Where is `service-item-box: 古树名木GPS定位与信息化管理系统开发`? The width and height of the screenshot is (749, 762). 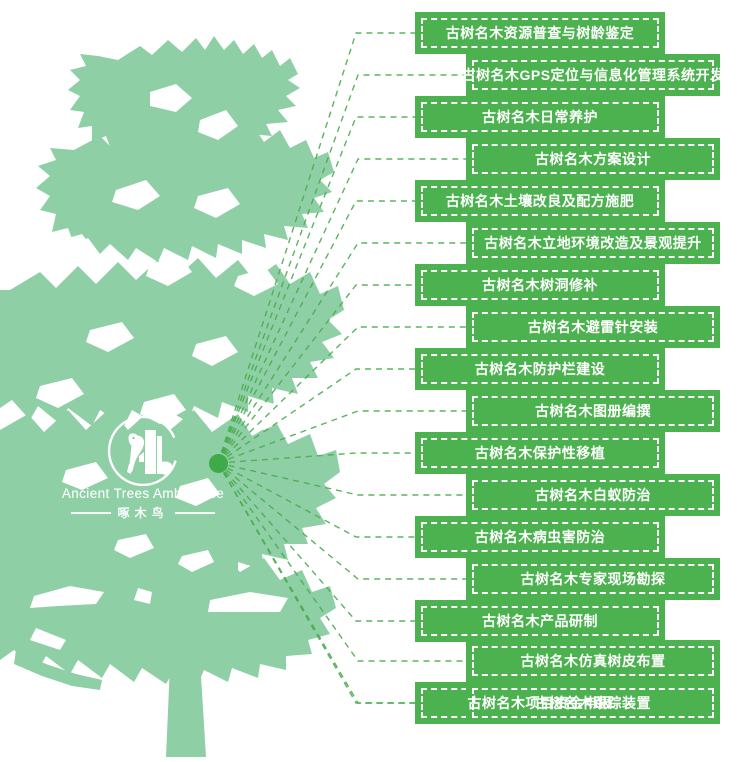
service-item-box: 古树名木GPS定位与信息化管理系统开发 is located at coordinates (592, 75).